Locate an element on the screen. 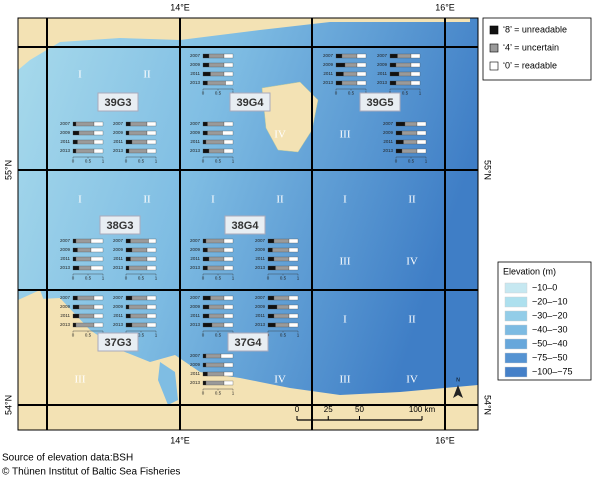 The image size is (595, 485). legend-label: −40–−30 is located at coordinates (550, 329).